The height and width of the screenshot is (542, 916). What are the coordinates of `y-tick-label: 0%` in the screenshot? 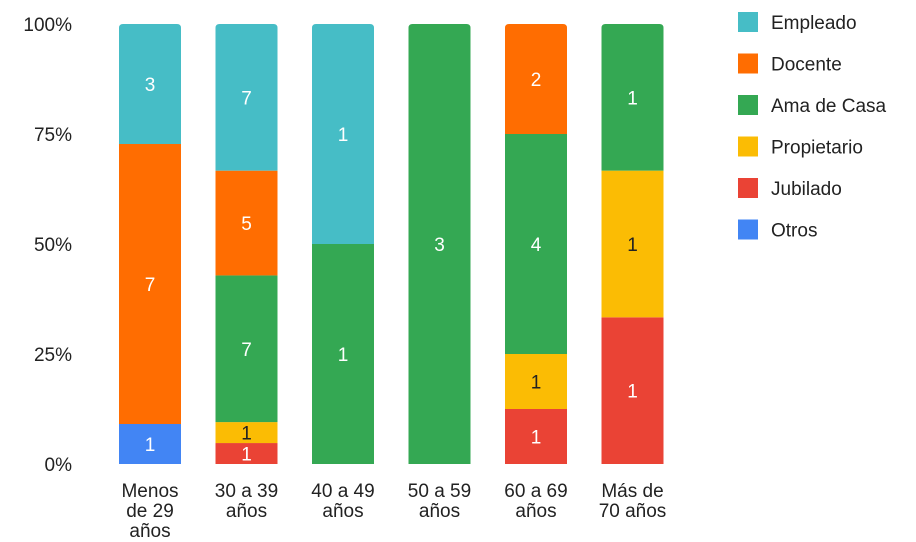 It's located at (59, 465).